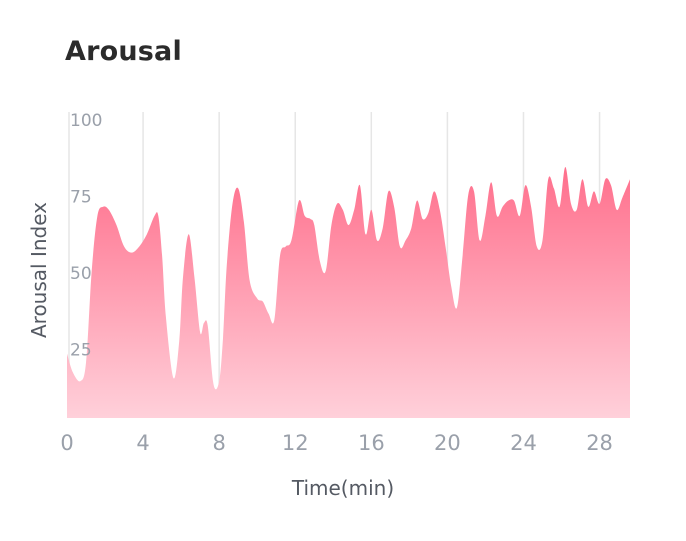 This screenshot has width=686, height=541. I want to click on x-tick-label-8: 8, so click(218, 443).